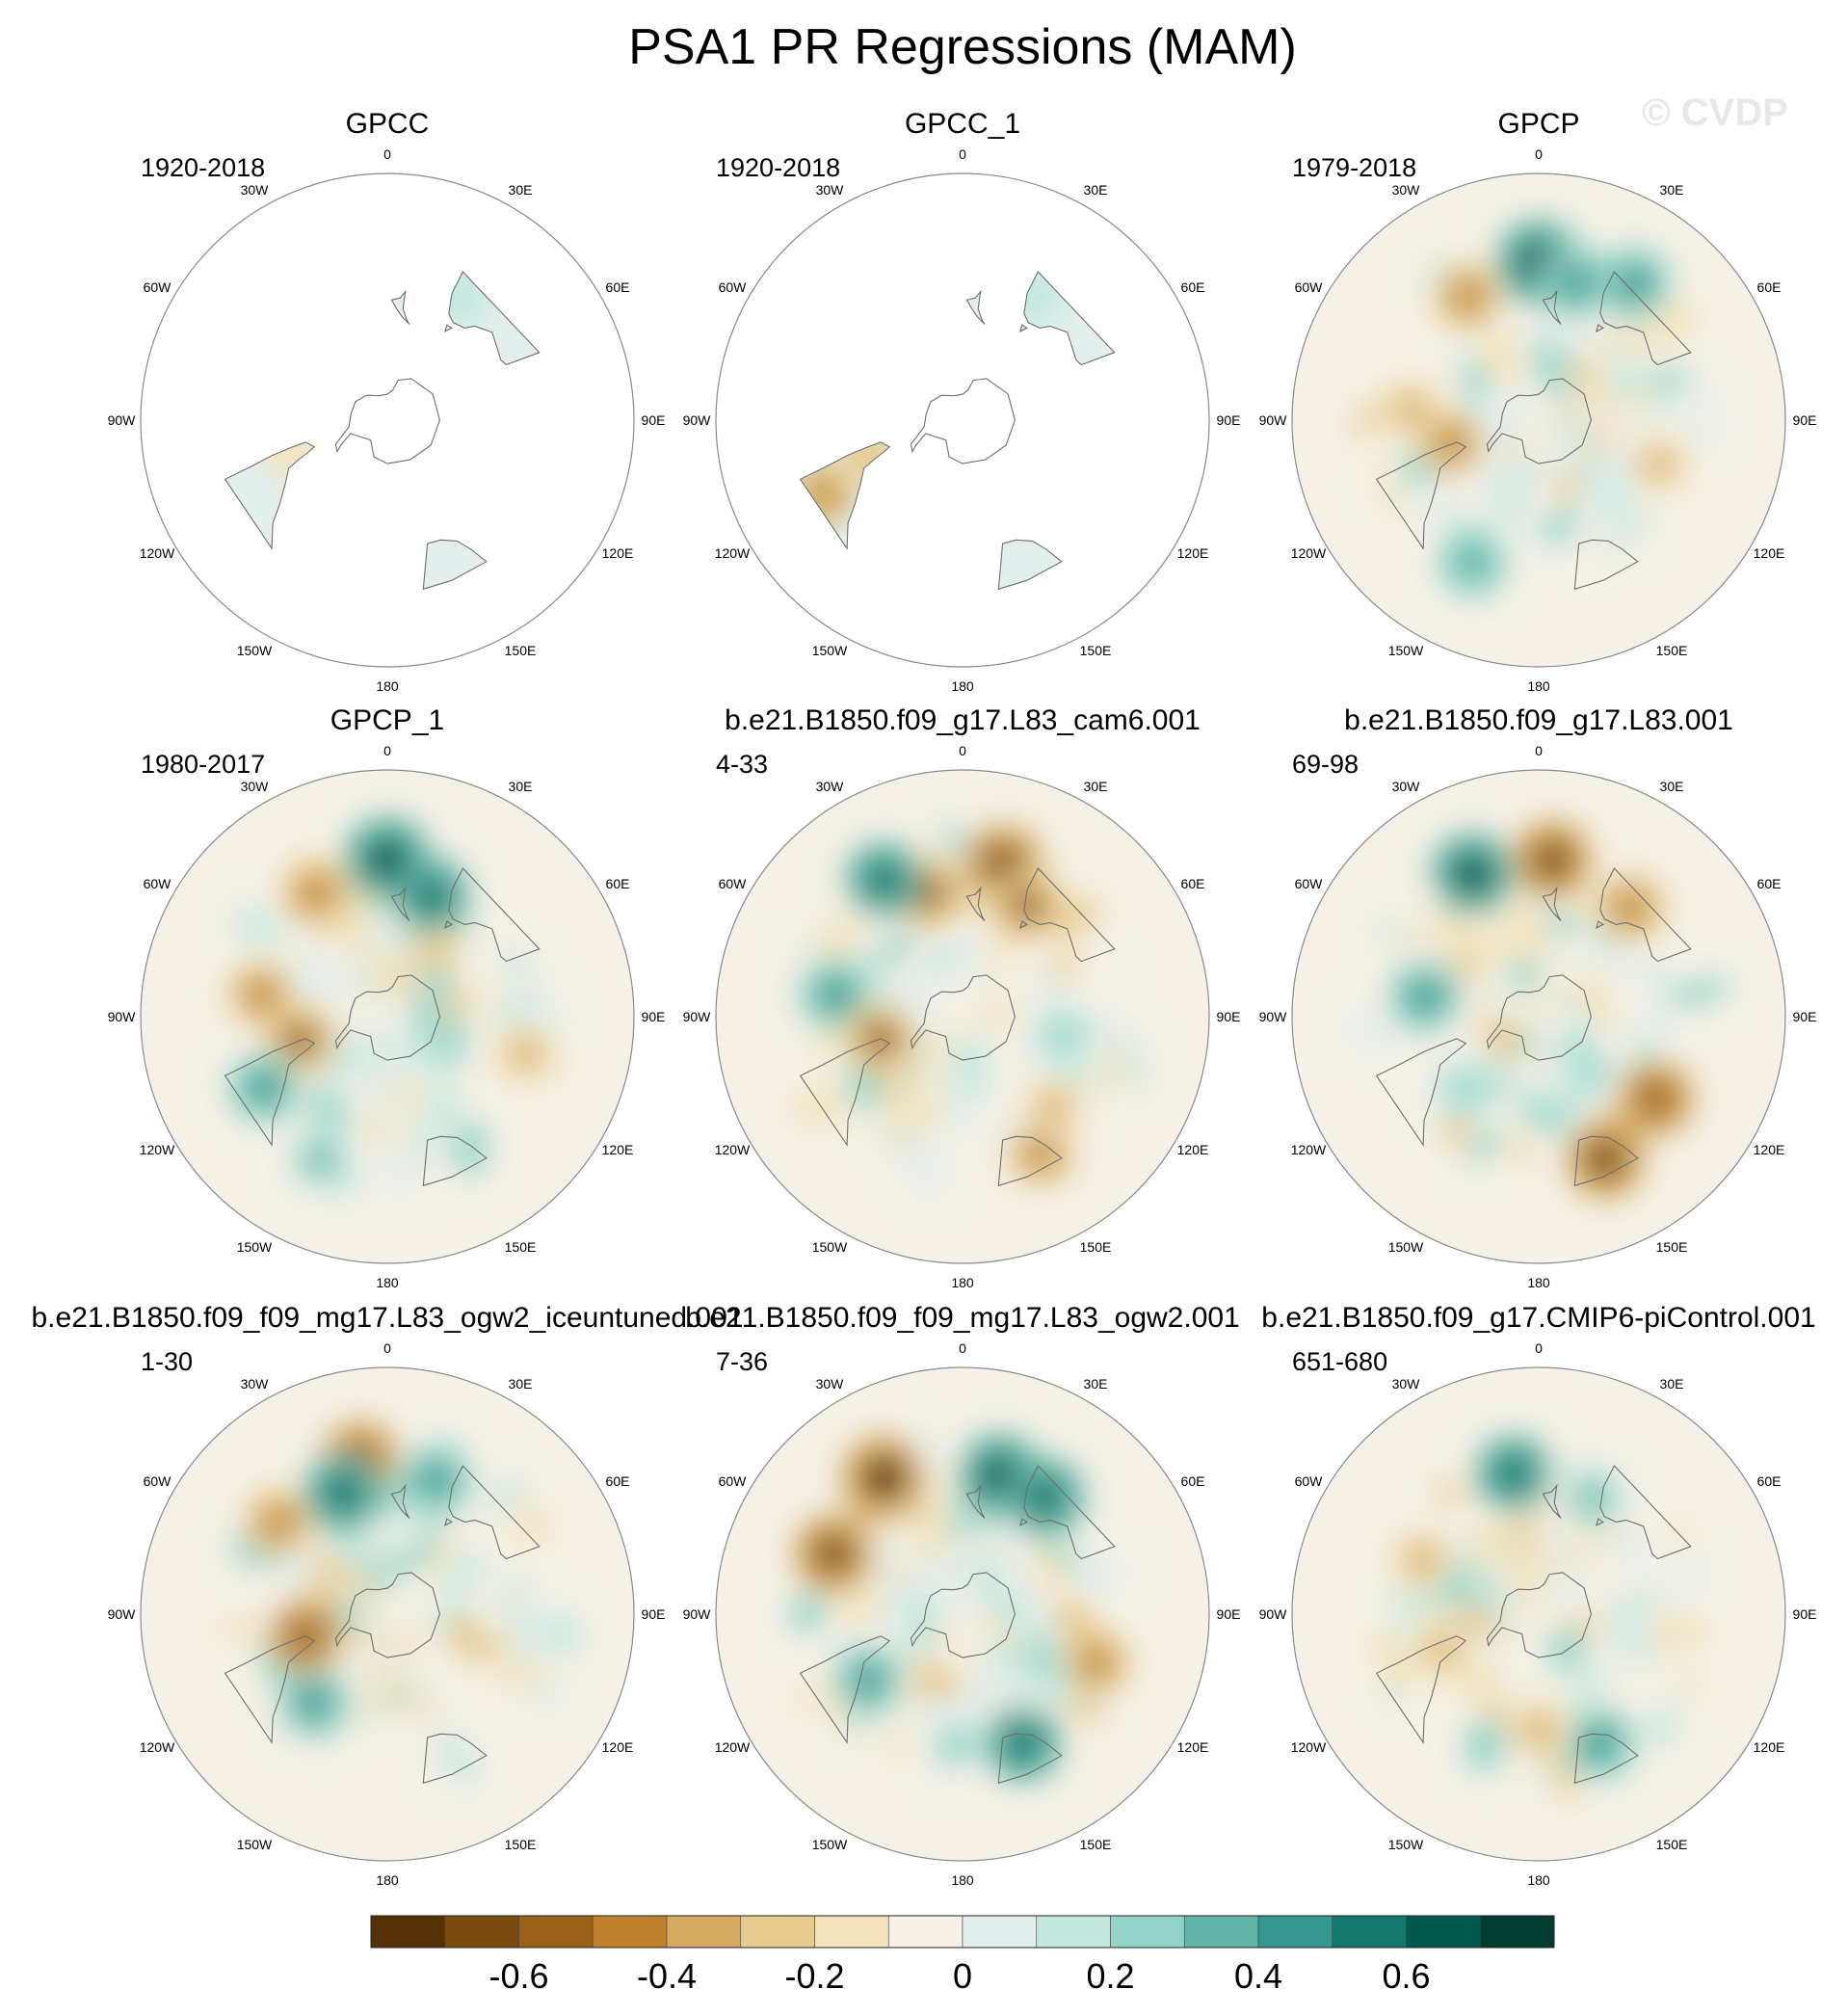 The height and width of the screenshot is (2015, 1848). What do you see at coordinates (814, 1976) in the screenshot?
I see `colorbar-tick-label: -0.2` at bounding box center [814, 1976].